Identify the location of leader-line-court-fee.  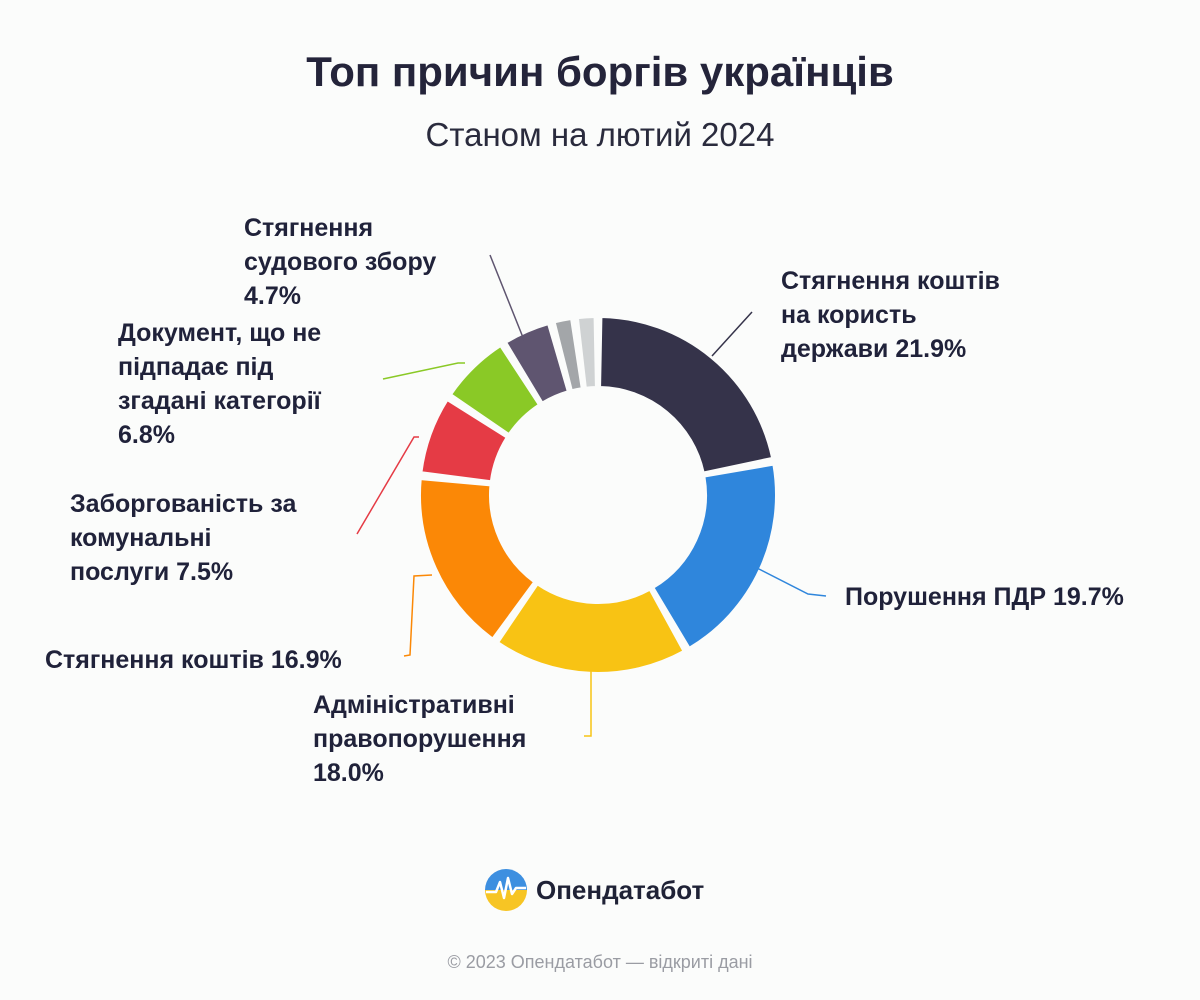
(507, 297).